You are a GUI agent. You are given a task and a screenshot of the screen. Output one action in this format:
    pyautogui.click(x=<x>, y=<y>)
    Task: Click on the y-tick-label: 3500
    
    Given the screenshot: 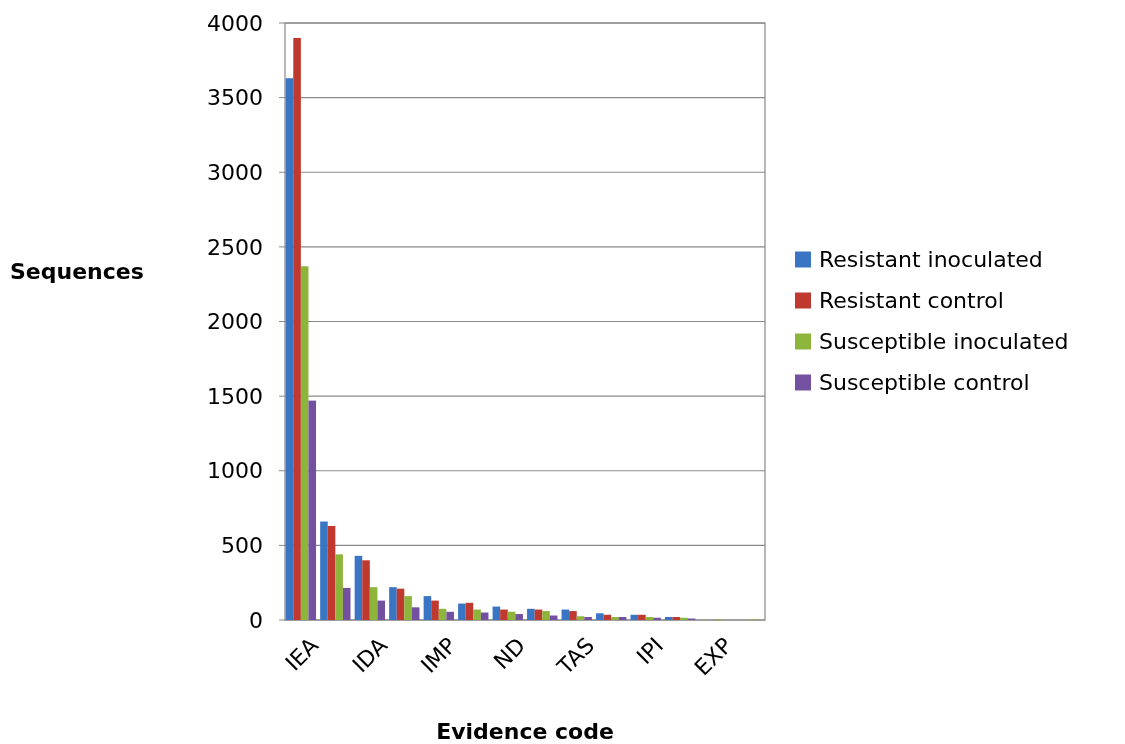 What is the action you would take?
    pyautogui.click(x=235, y=98)
    